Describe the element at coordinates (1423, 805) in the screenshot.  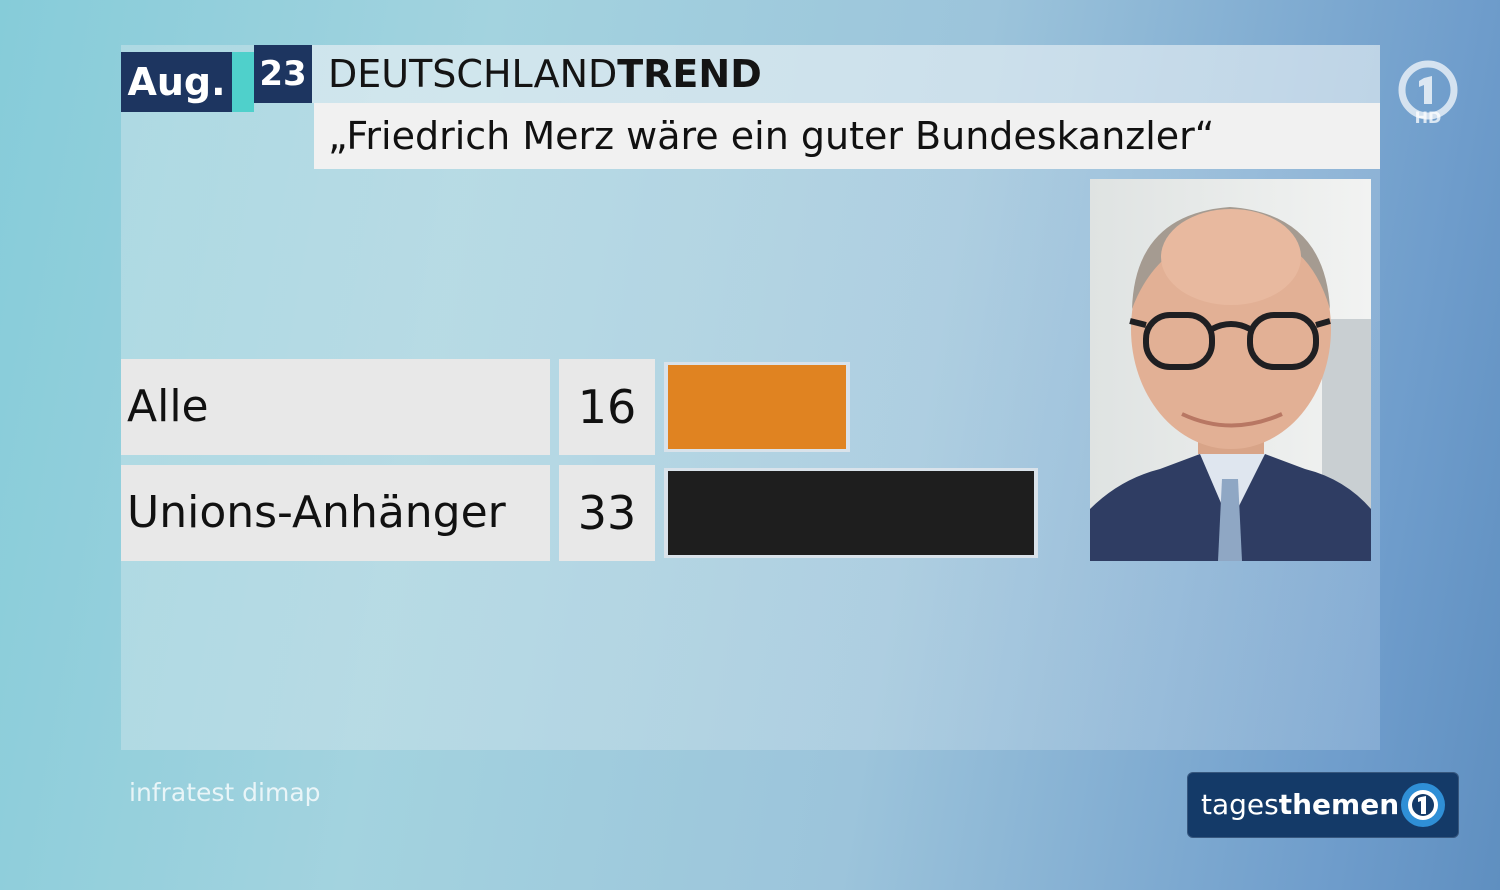
I see `ard-one-round-icon` at that location.